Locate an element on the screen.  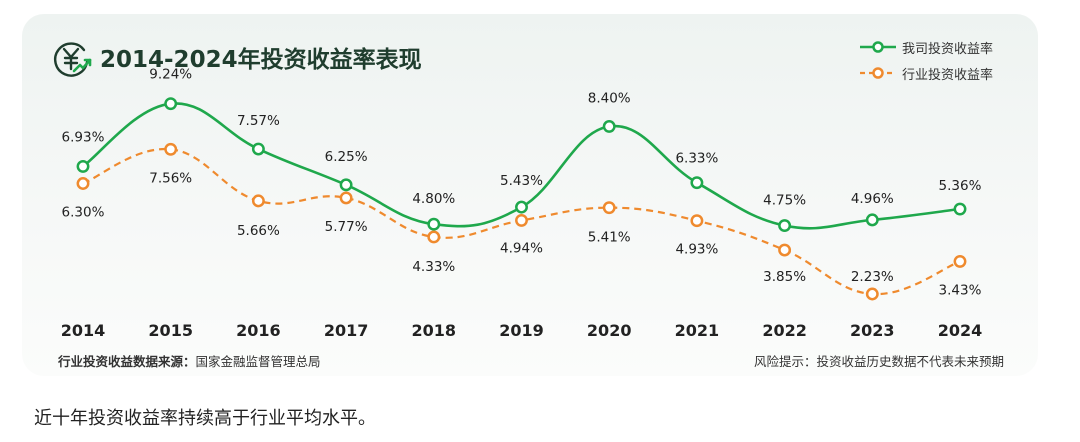
company-data-label-2023: 4.96% is located at coordinates (872, 199).